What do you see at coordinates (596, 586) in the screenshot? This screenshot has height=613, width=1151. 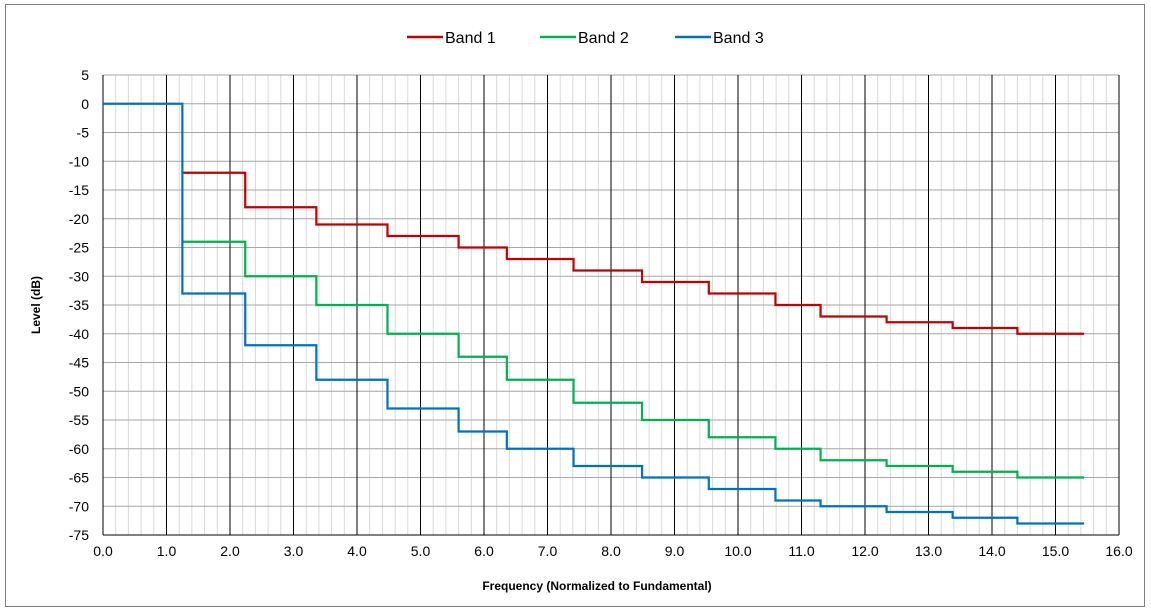 I see `x-axis-title: Frequency (Normalized to Fundamental)` at bounding box center [596, 586].